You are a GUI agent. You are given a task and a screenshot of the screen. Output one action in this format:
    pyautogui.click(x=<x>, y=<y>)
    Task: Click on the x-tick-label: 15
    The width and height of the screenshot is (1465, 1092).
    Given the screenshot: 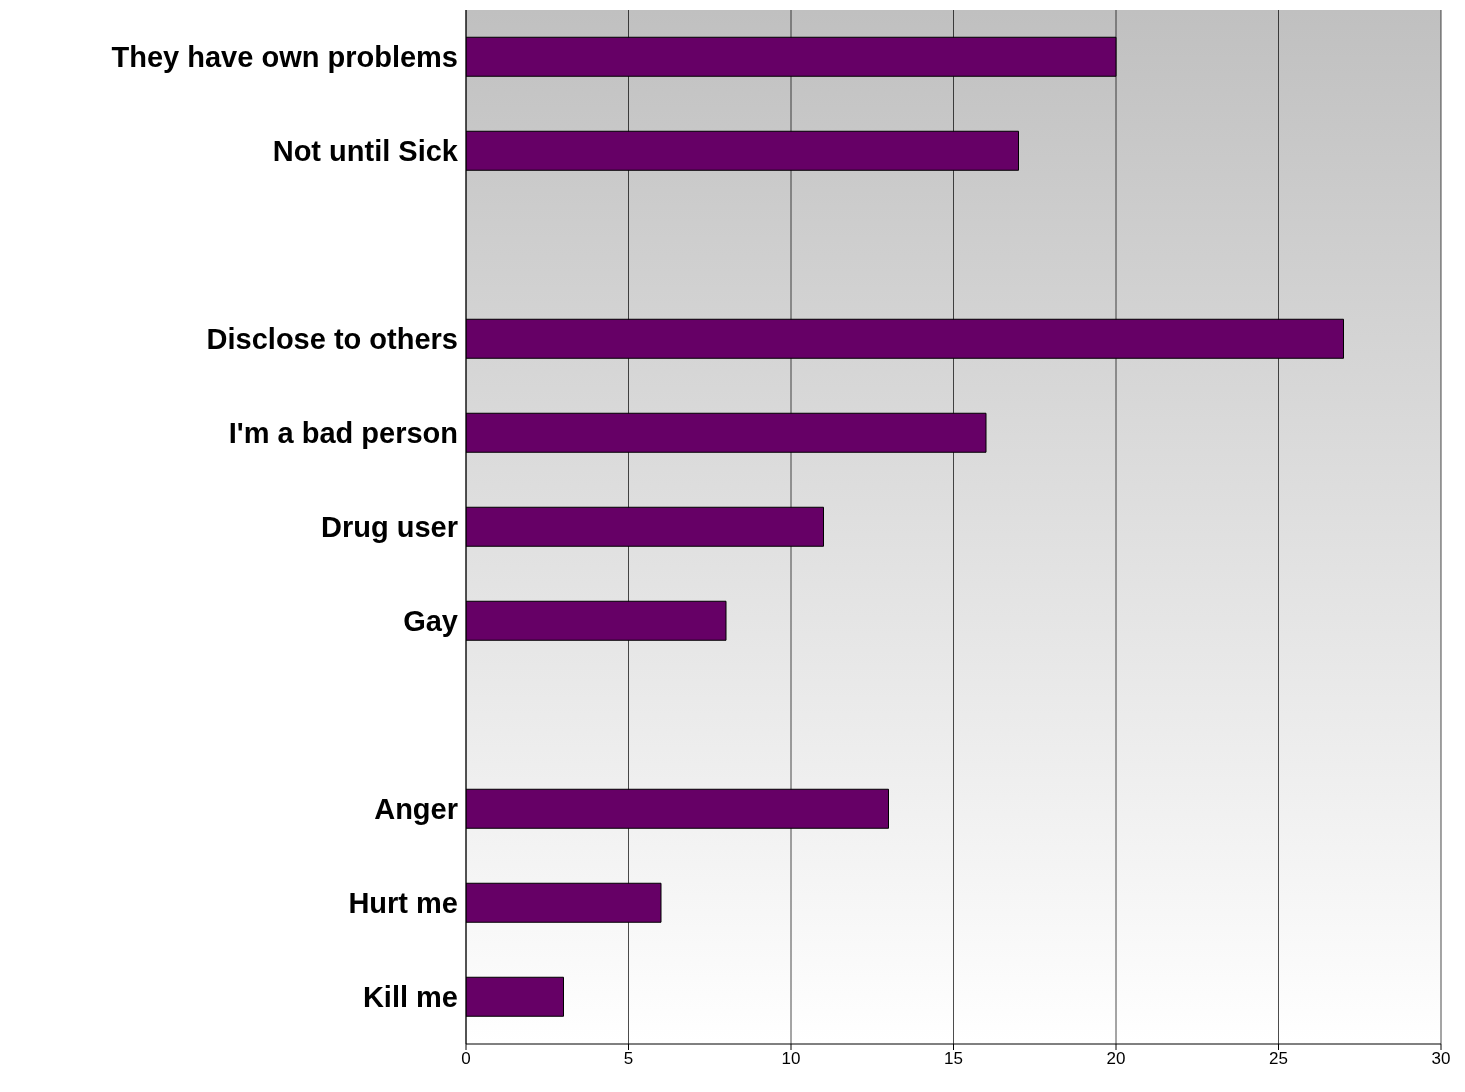 What is the action you would take?
    pyautogui.click(x=953, y=1059)
    